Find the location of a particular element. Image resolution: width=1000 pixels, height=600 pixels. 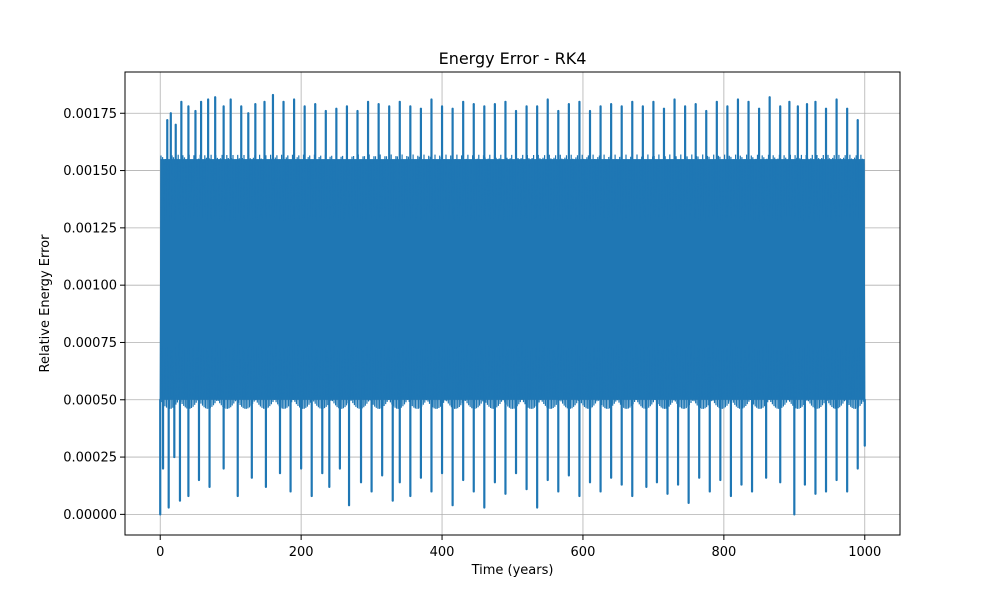

x-tick-label: 800 is located at coordinates (723, 552).